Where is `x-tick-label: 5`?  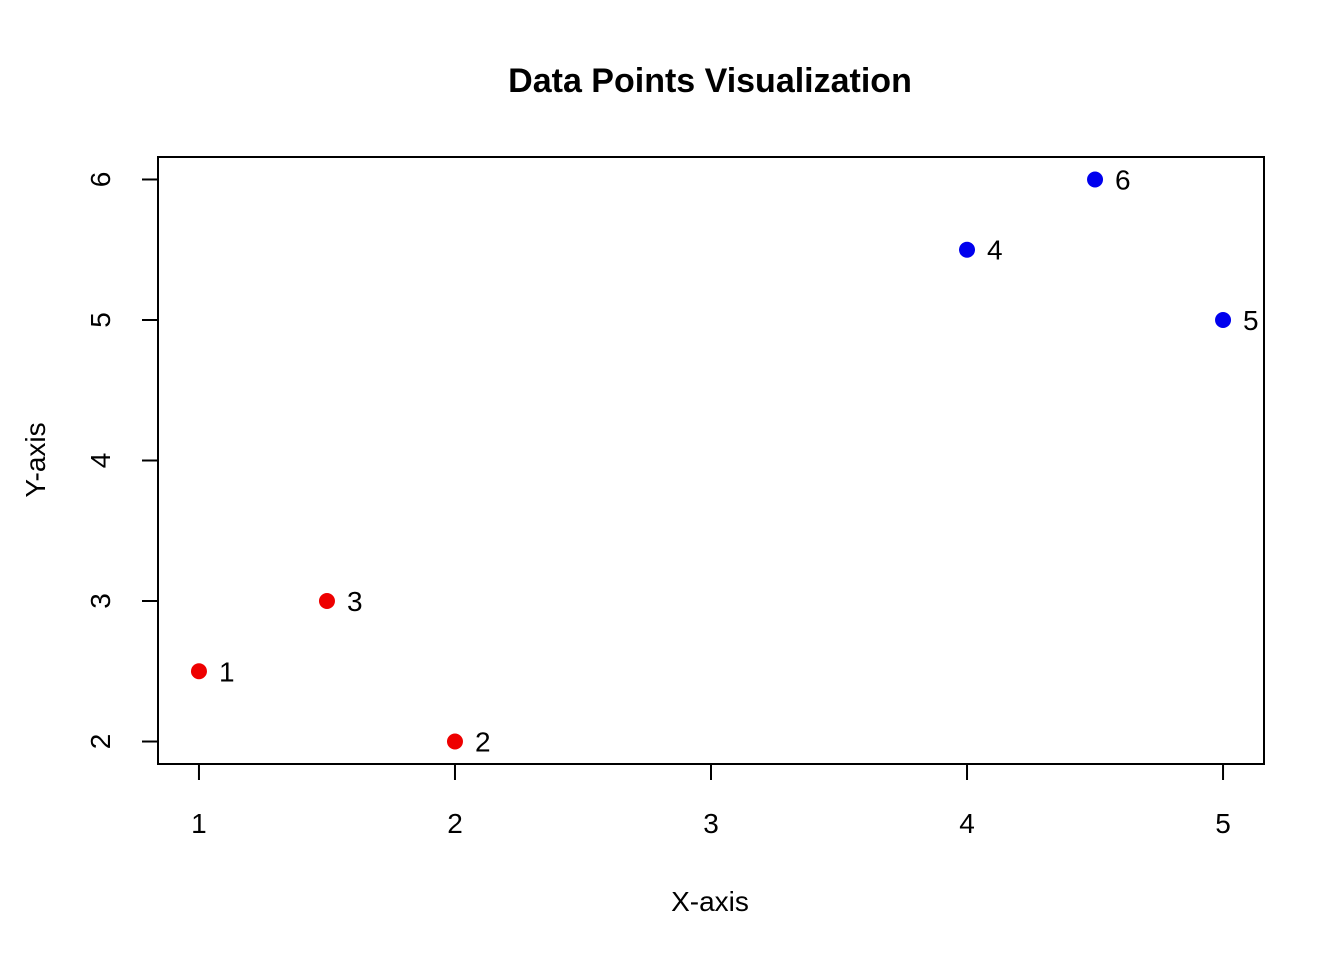
x-tick-label: 5 is located at coordinates (1223, 823).